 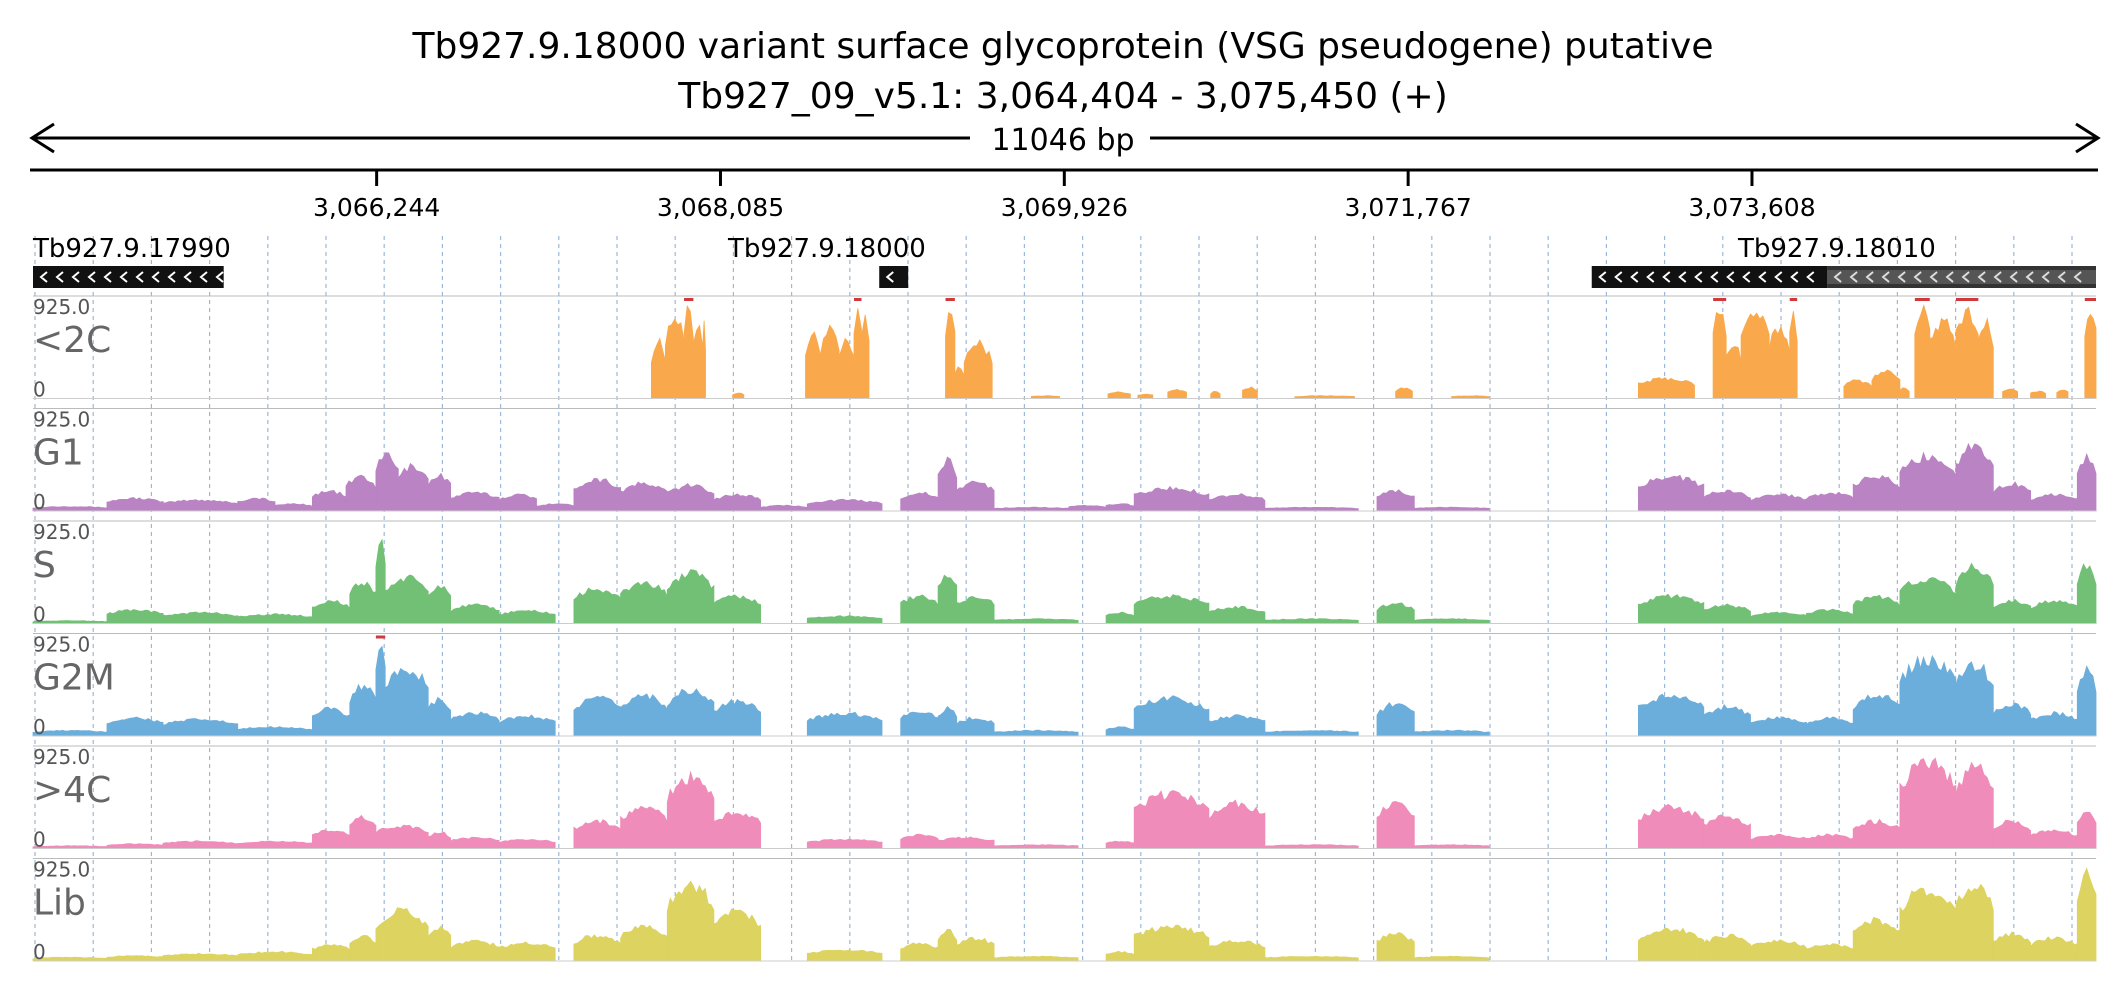 What do you see at coordinates (1064, 686) in the screenshot?
I see `coverage-track: 925.0 0 G2M` at bounding box center [1064, 686].